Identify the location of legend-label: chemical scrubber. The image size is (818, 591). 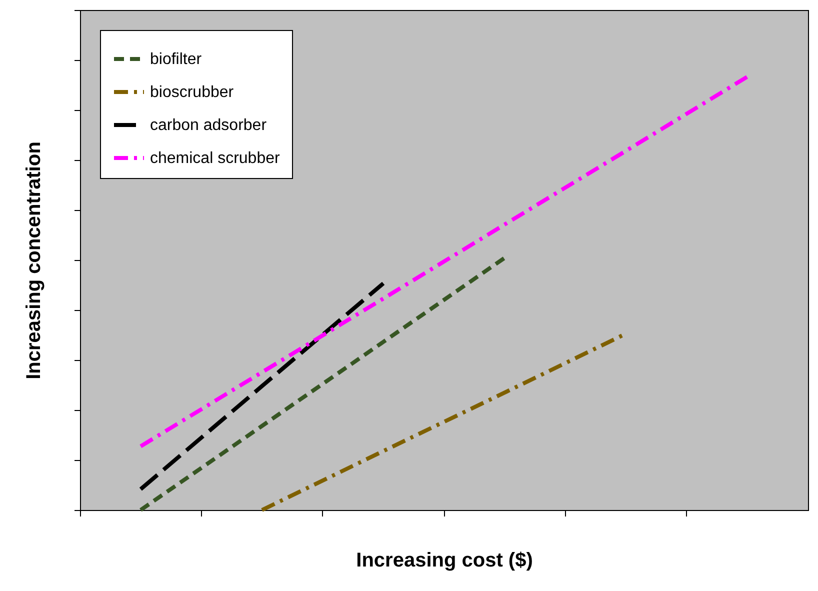
(215, 158).